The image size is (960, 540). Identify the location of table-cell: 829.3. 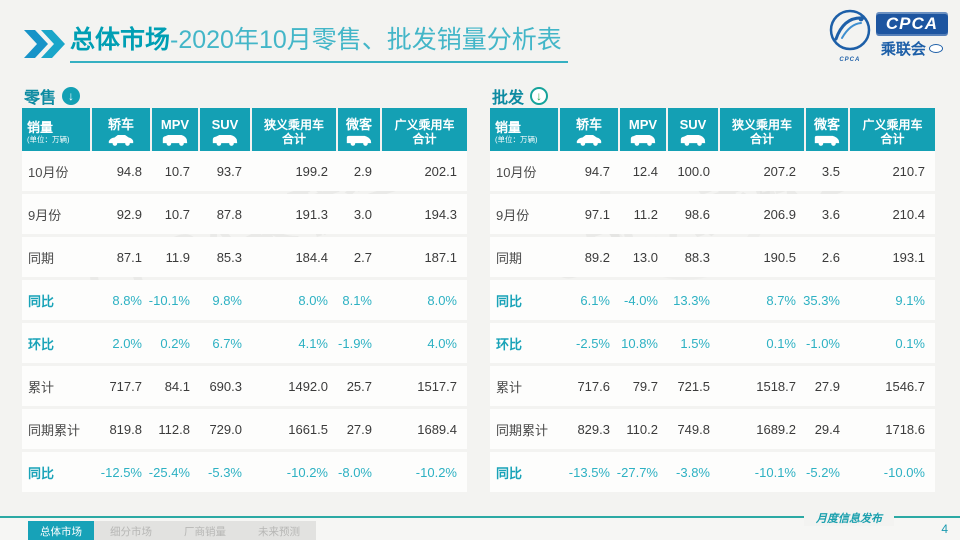
(590, 429).